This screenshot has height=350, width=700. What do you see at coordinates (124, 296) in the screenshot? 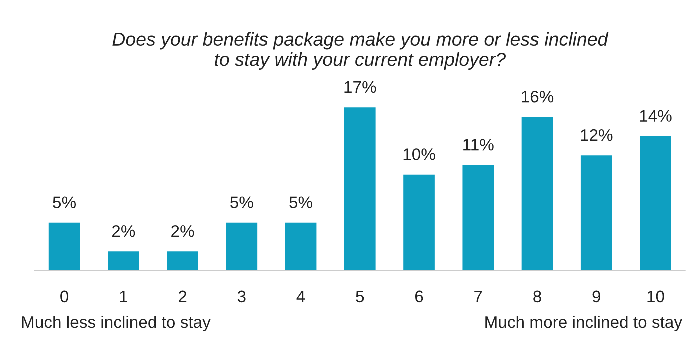
I see `x-tick-label: 1` at bounding box center [124, 296].